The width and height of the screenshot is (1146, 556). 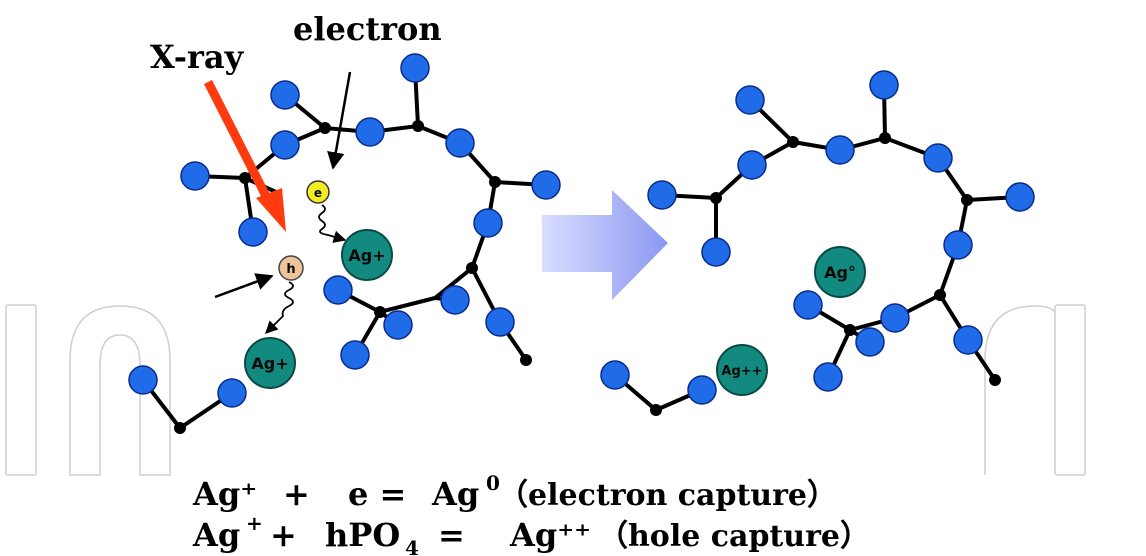 I want to click on svg-text: h, so click(x=290, y=269).